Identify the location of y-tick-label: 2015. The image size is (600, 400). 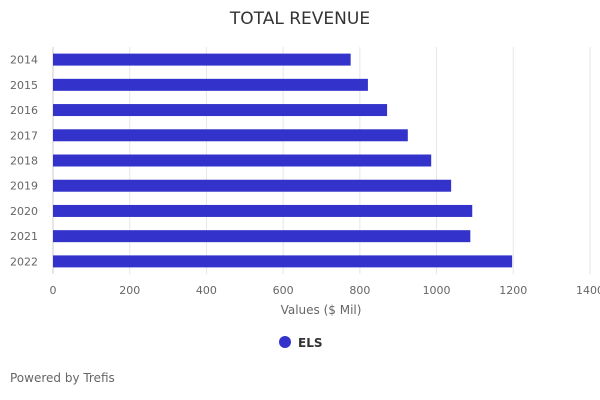
(24, 85).